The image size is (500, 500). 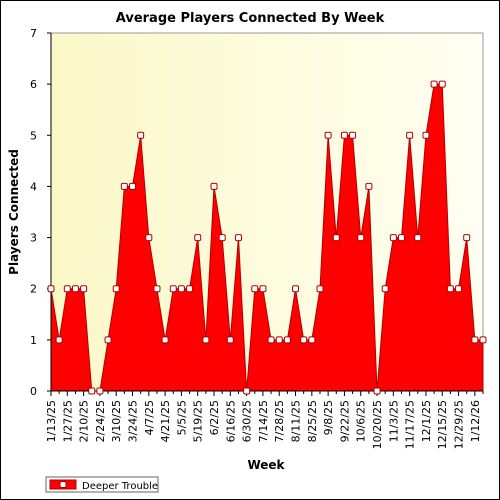 What do you see at coordinates (377, 424) in the screenshot?
I see `x-tick-label: 10/20/25` at bounding box center [377, 424].